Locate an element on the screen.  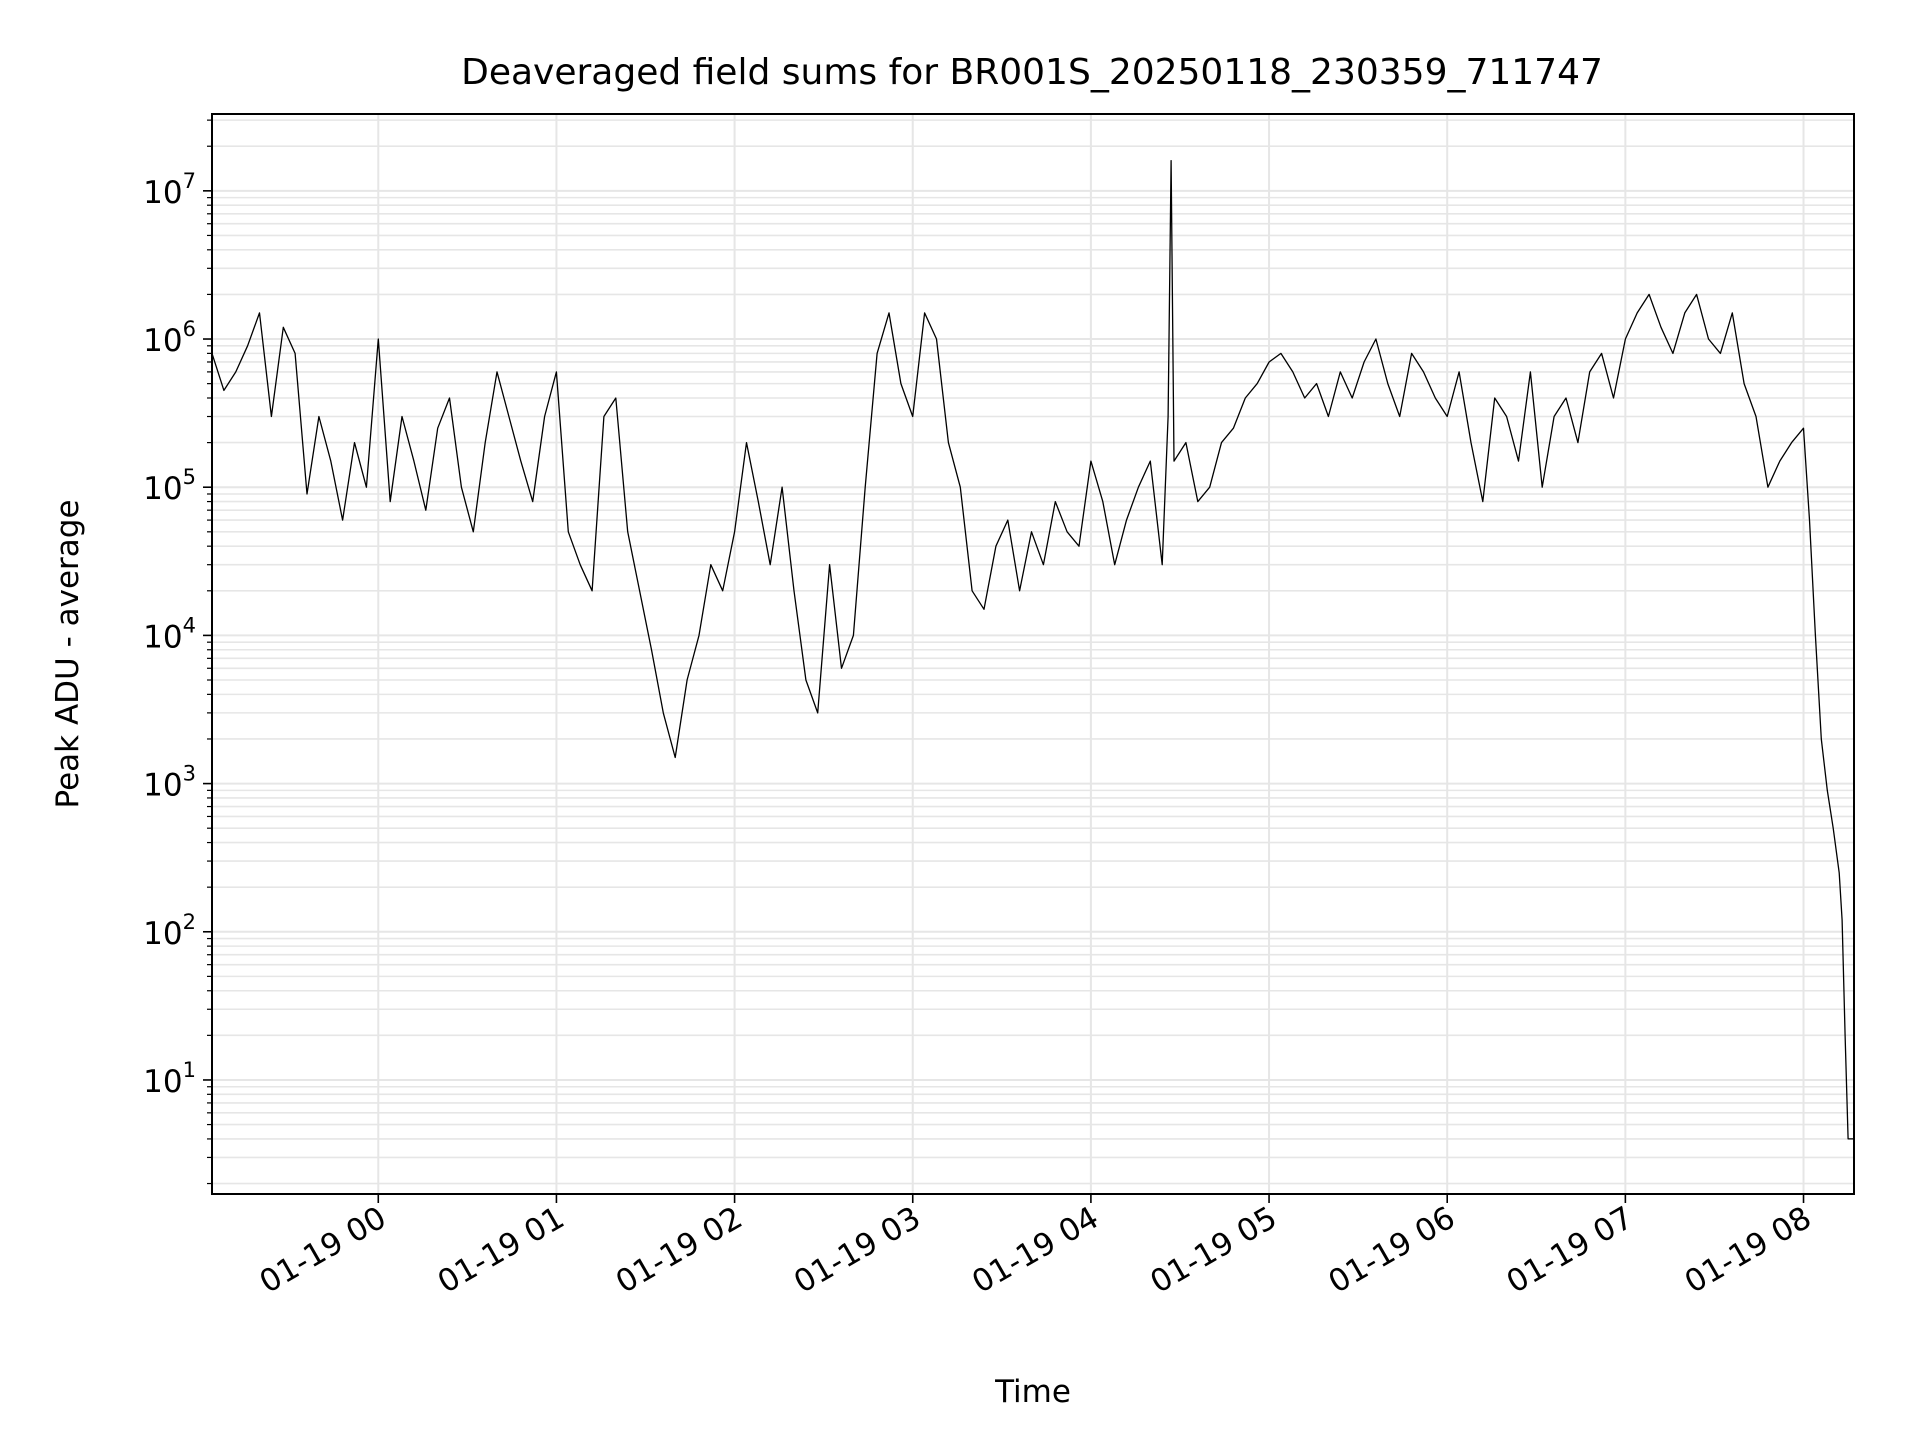
y-tick-label: 10³ is located at coordinates (169, 783).